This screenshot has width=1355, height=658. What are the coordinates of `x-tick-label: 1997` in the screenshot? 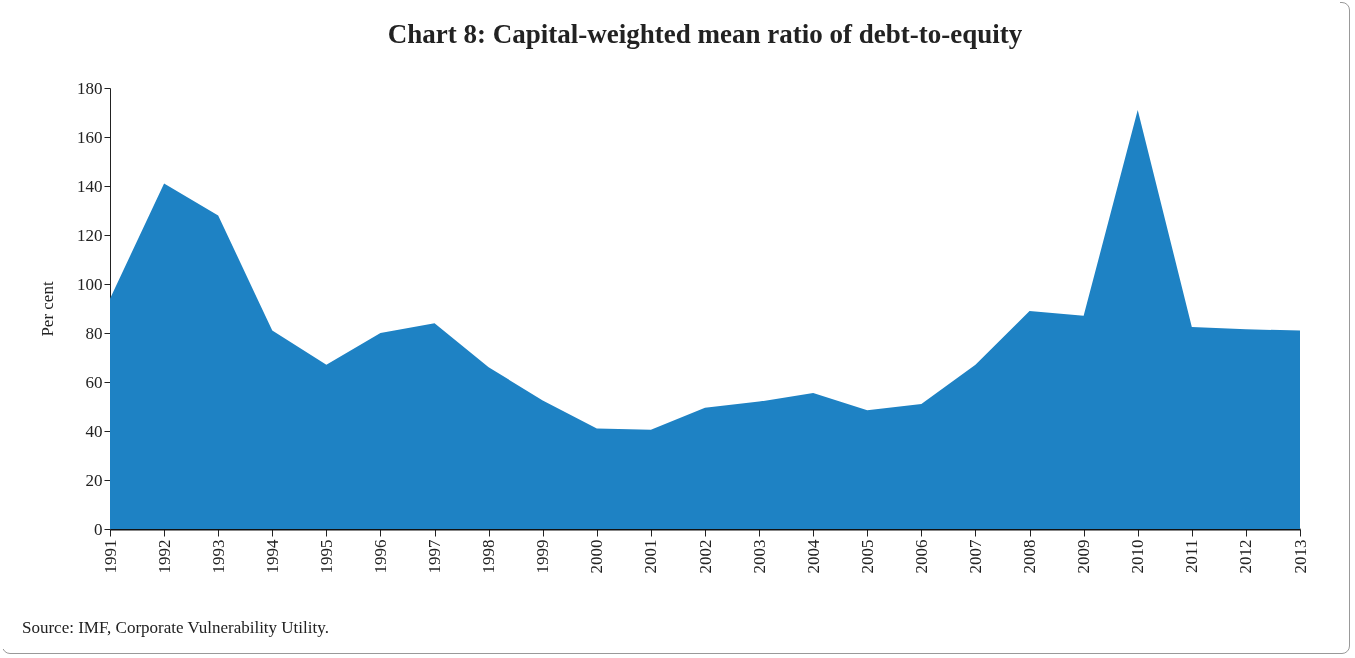 It's located at (435, 556).